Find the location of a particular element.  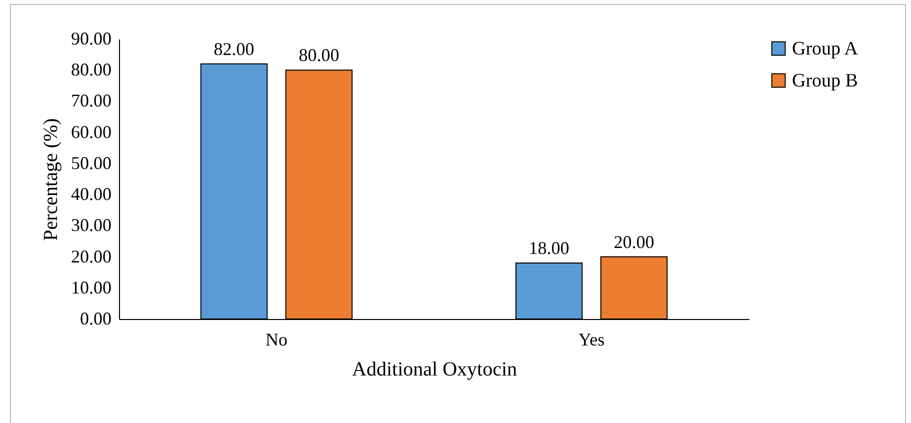

legend-label: Group B is located at coordinates (825, 81).